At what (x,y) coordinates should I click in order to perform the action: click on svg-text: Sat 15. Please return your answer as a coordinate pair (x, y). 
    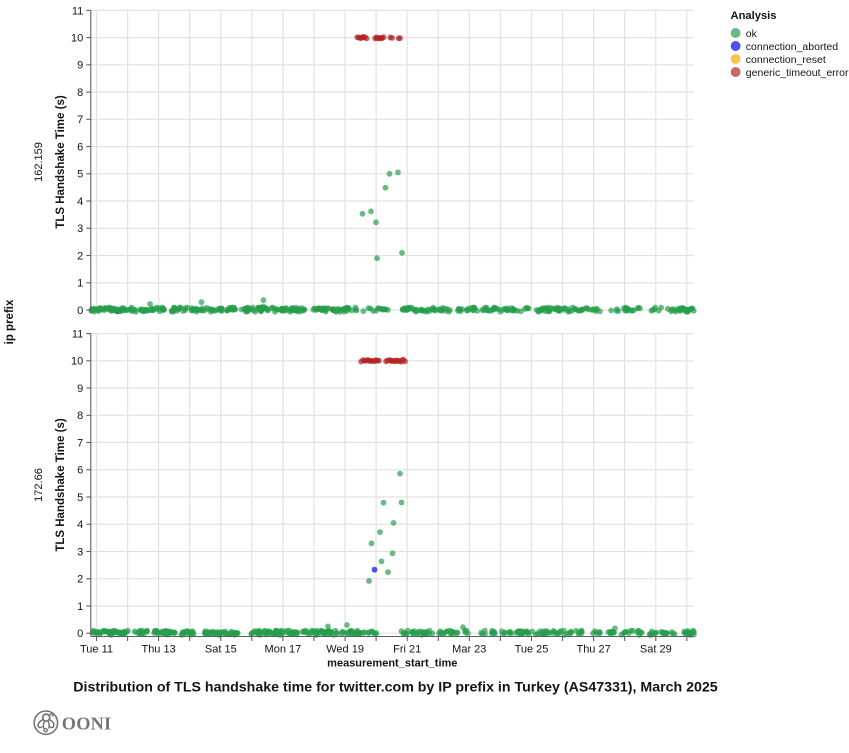
    Looking at the image, I should click on (221, 650).